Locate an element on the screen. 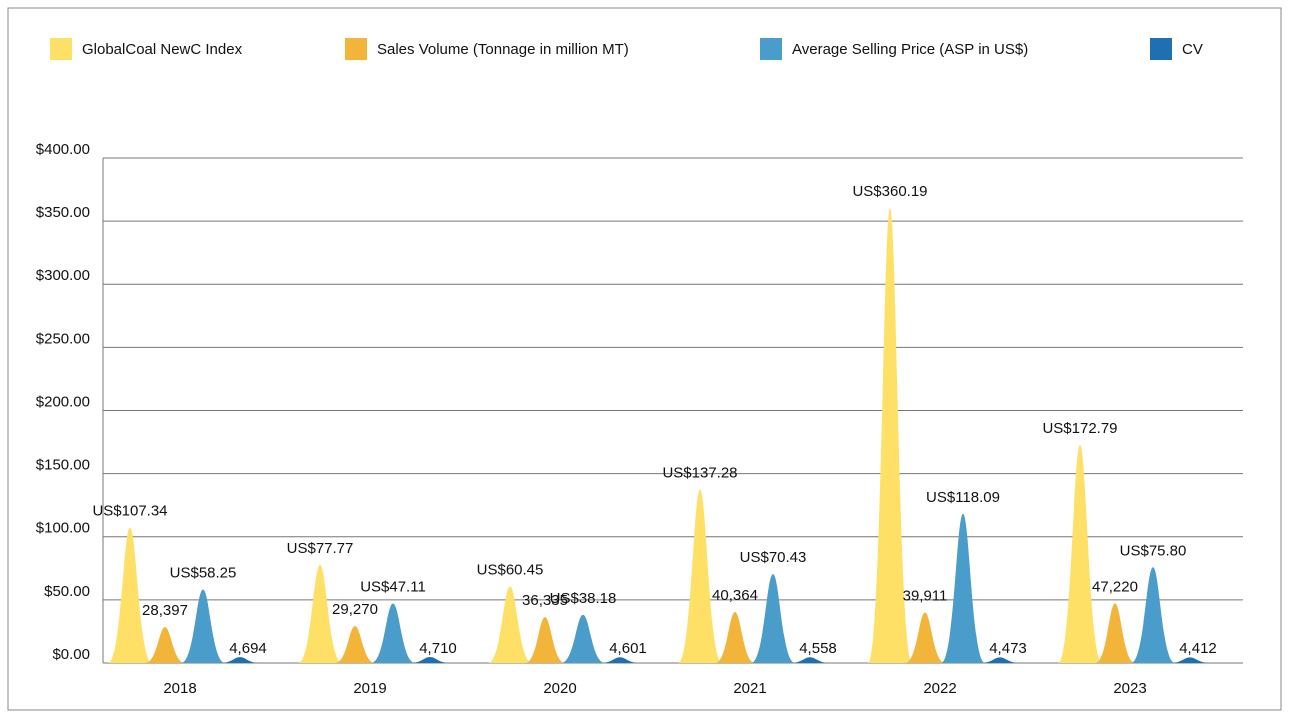 This screenshot has width=1290, height=716. value-label: 36,335 is located at coordinates (545, 600).